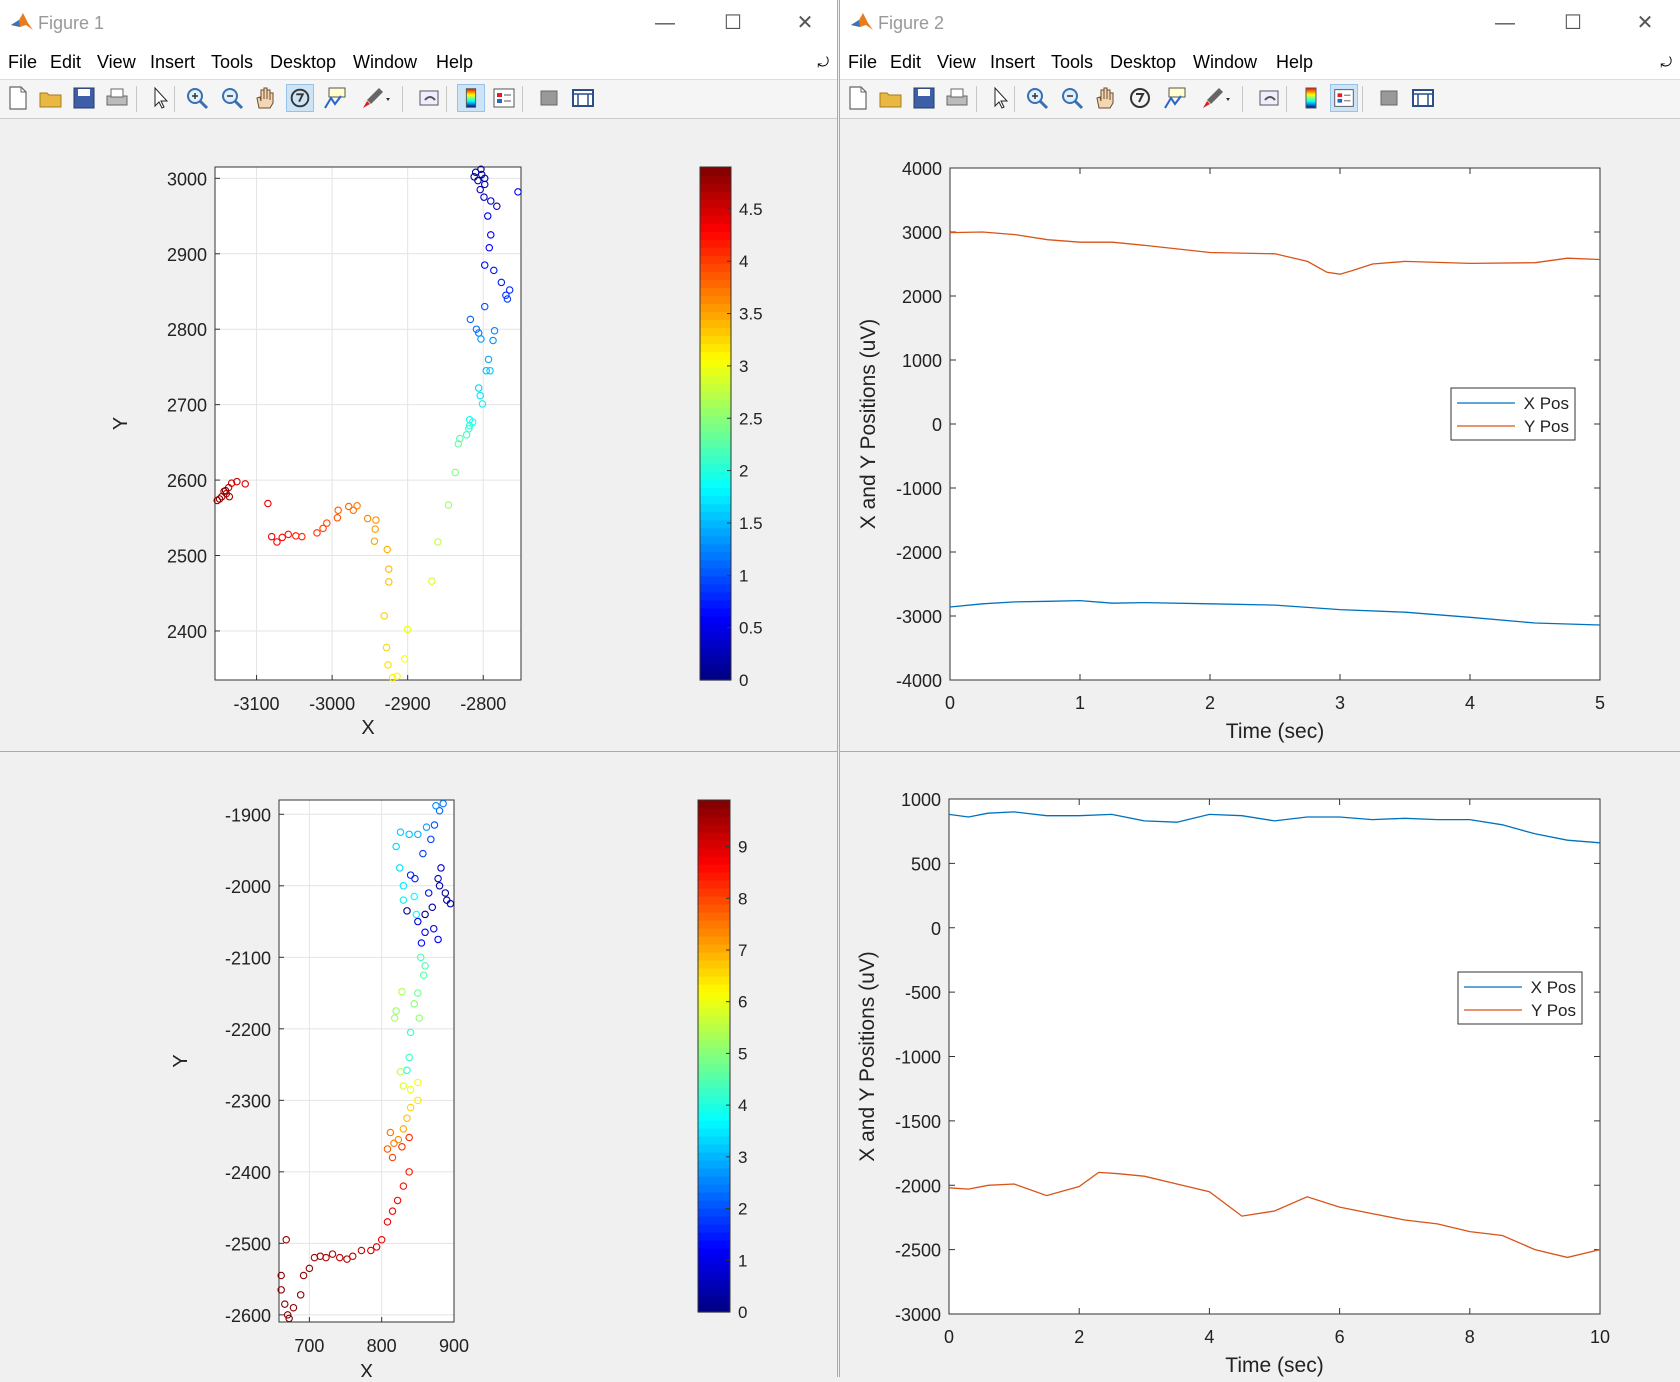 This screenshot has width=1680, height=1382. Describe the element at coordinates (248, 1316) in the screenshot. I see `y-tick-label: -2600` at that location.